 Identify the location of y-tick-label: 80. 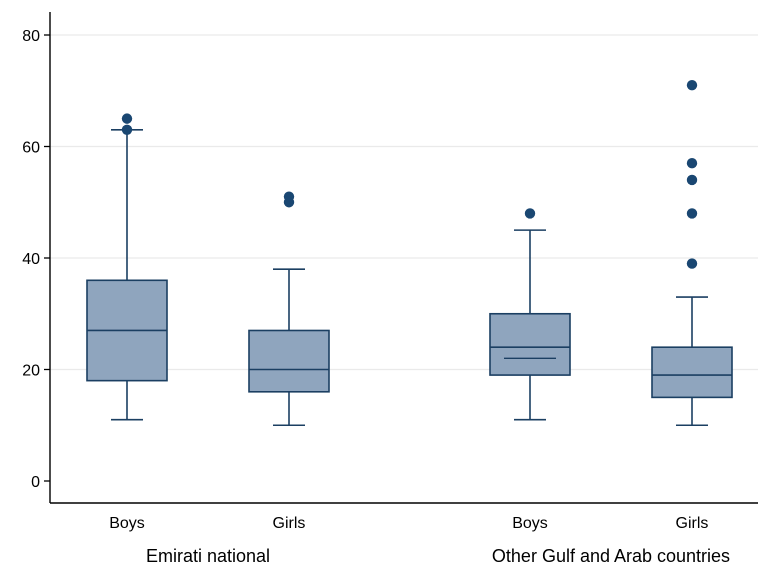
(31, 36).